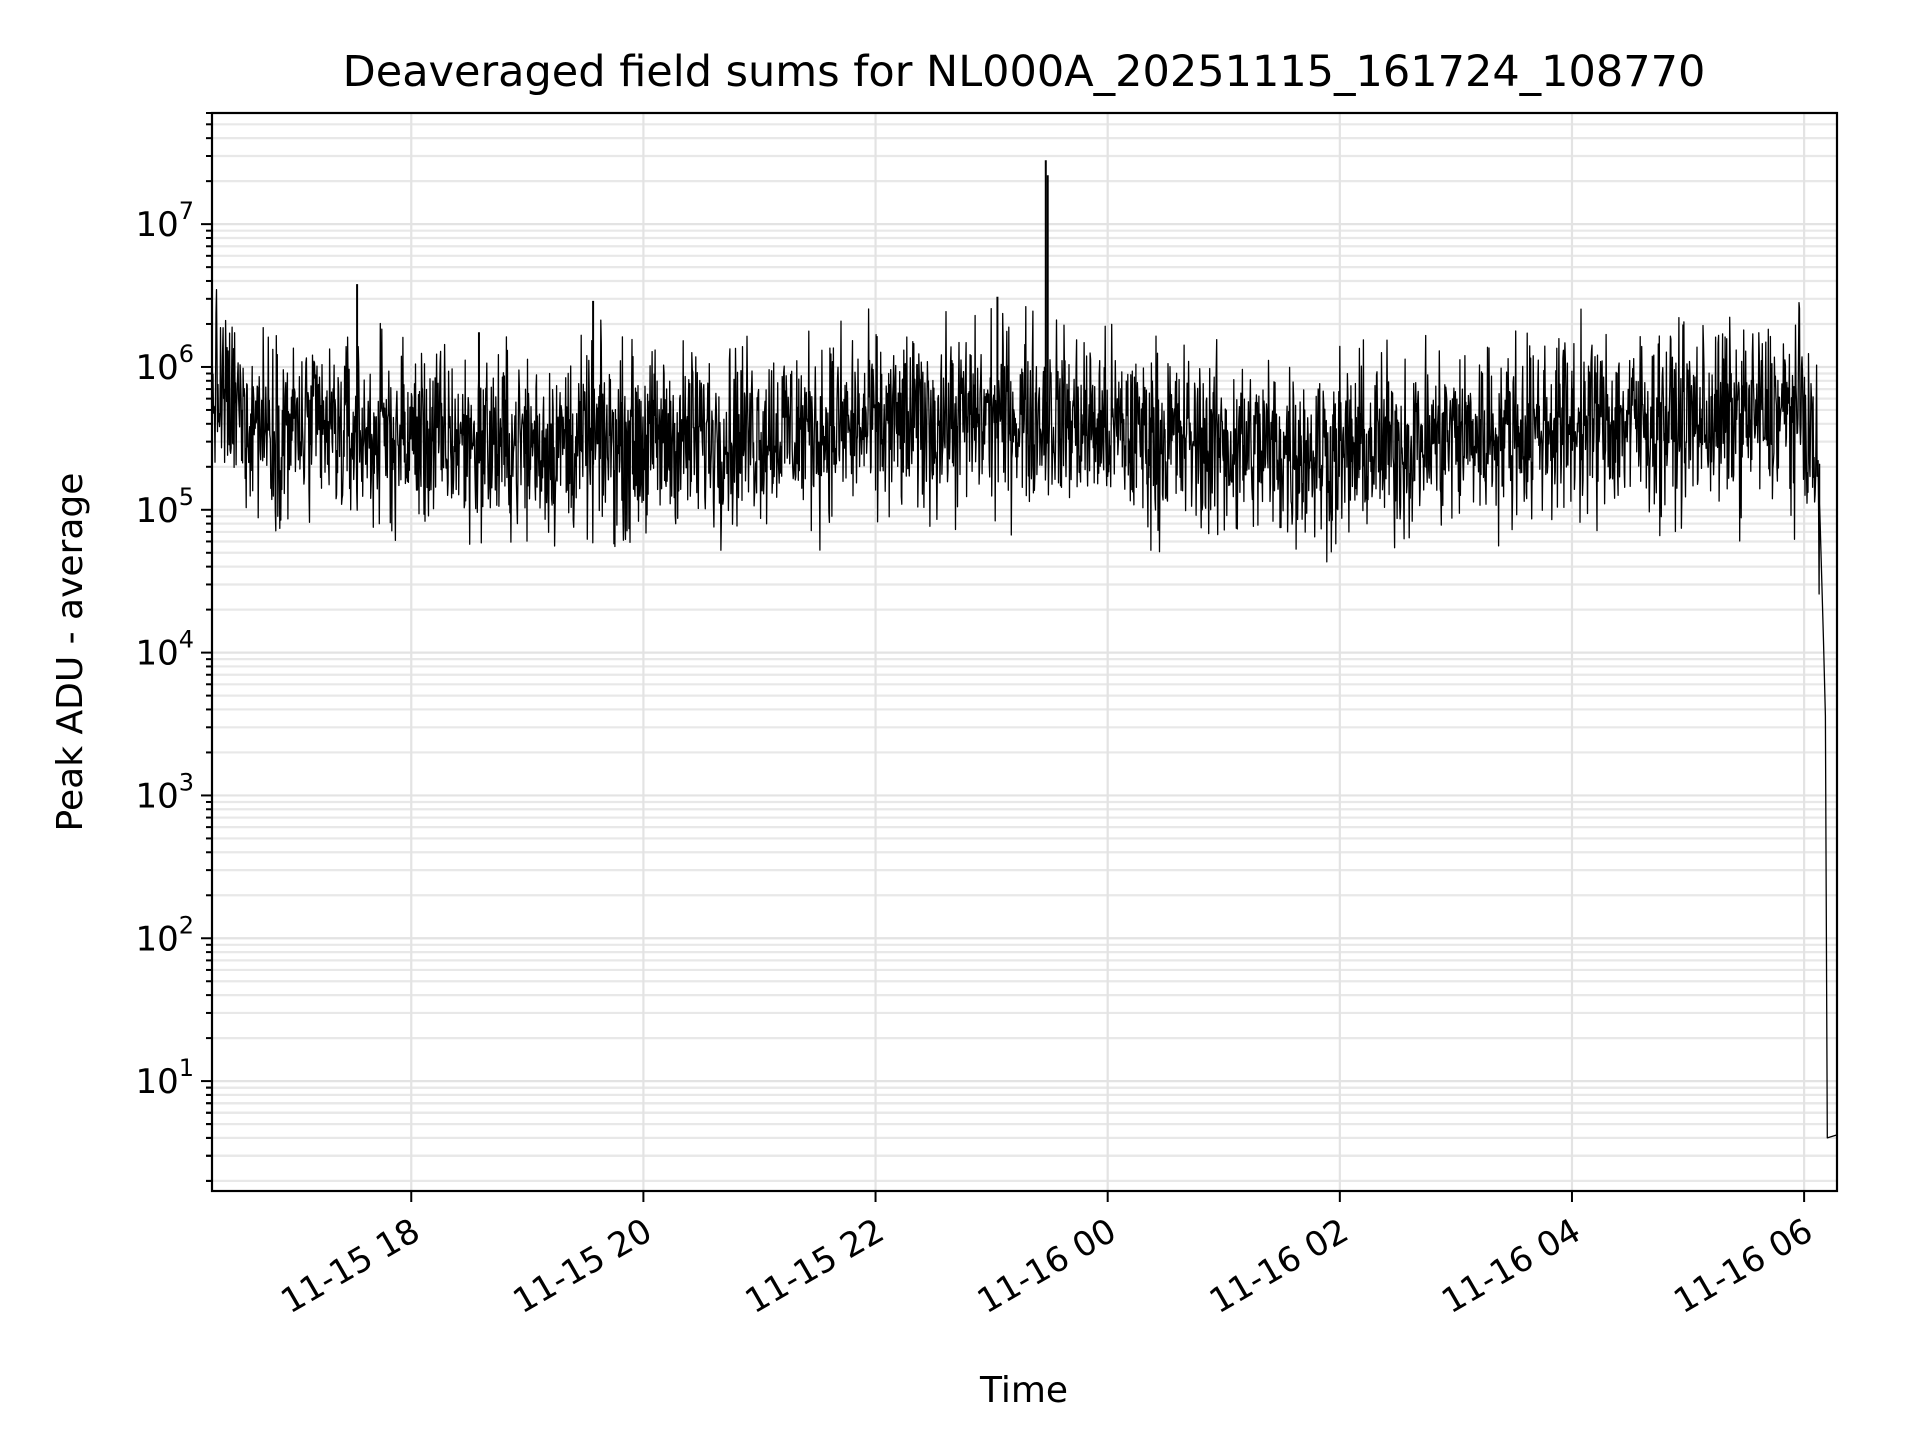  What do you see at coordinates (164, 364) in the screenshot?
I see `y-tick-label: 10⁶` at bounding box center [164, 364].